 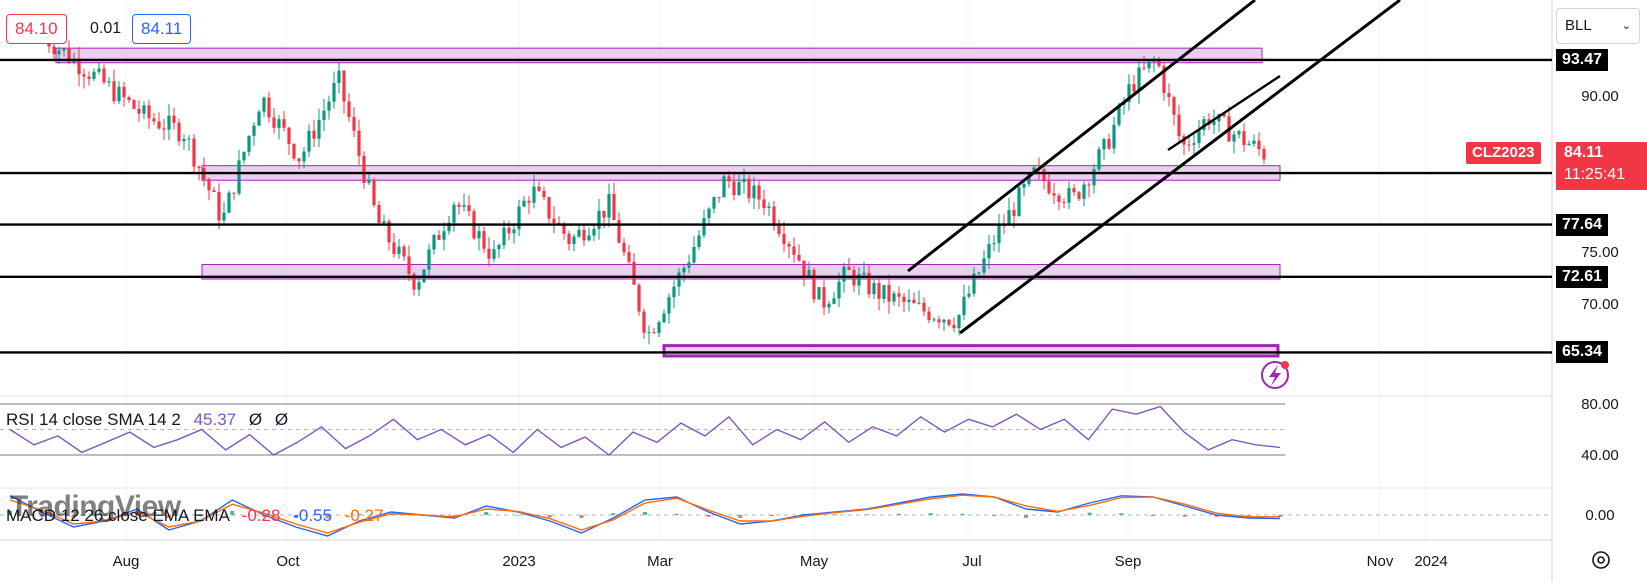 What do you see at coordinates (814, 561) in the screenshot?
I see `x-tick-label: May` at bounding box center [814, 561].